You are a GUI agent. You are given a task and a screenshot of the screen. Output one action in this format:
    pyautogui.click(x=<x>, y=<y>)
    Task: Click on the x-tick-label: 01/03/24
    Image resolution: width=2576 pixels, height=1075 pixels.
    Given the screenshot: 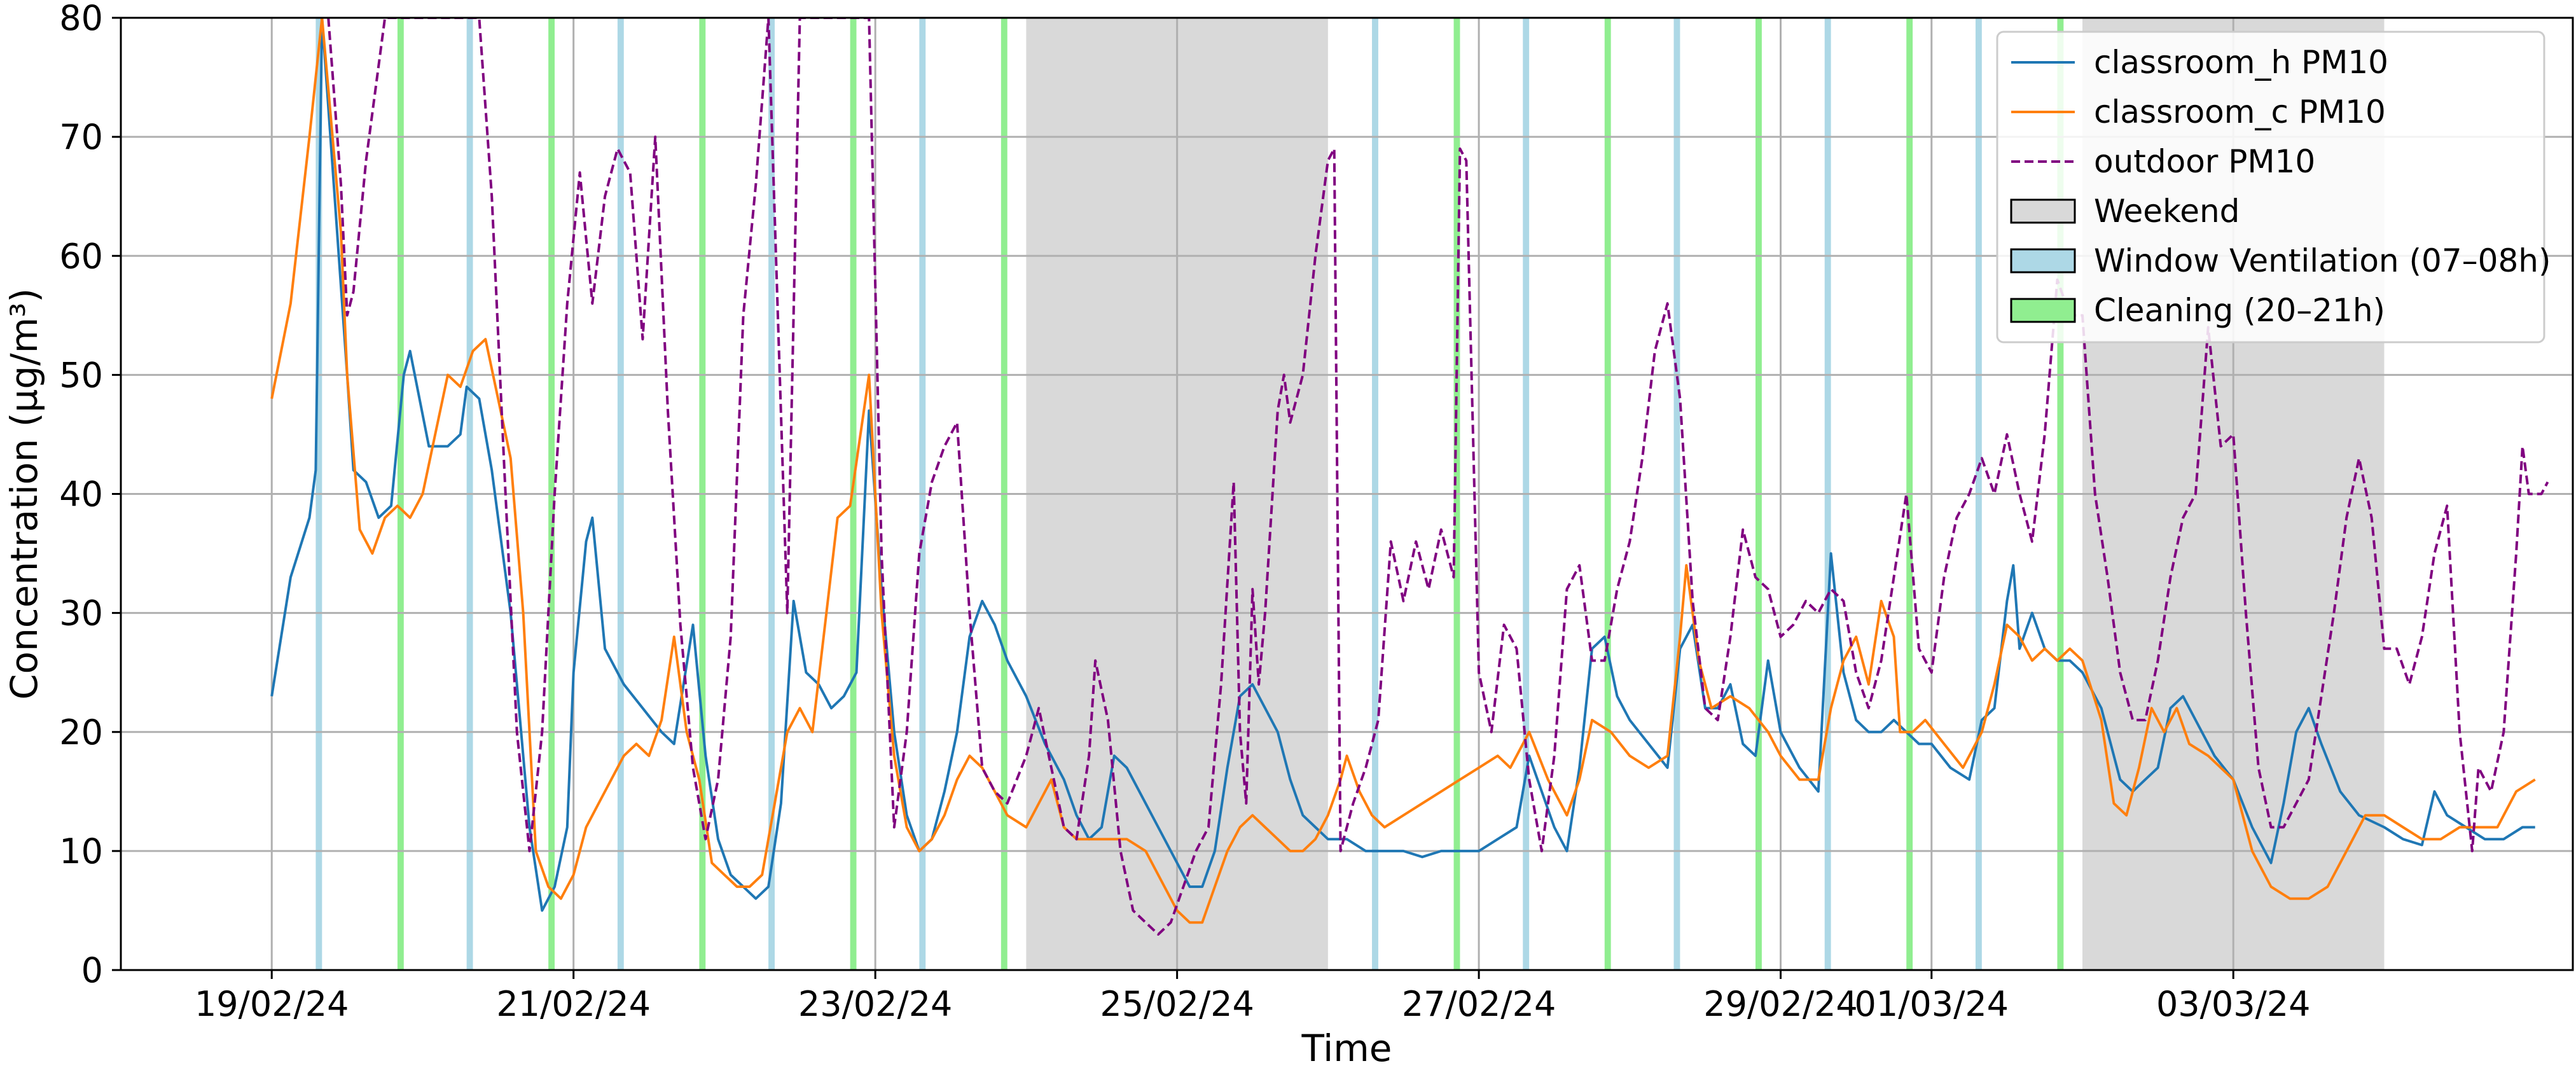 What is the action you would take?
    pyautogui.click(x=1932, y=1004)
    